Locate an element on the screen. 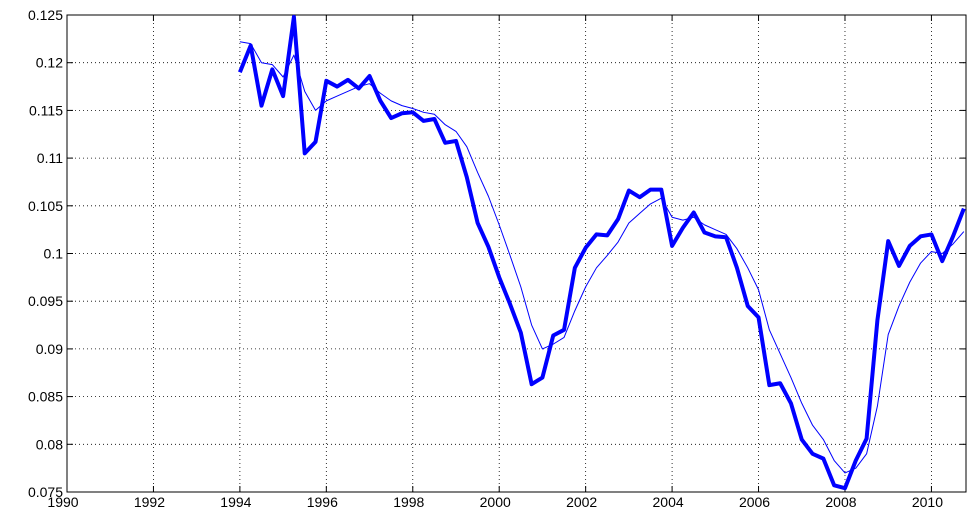  y-tick-label: 0.1 is located at coordinates (54, 254).